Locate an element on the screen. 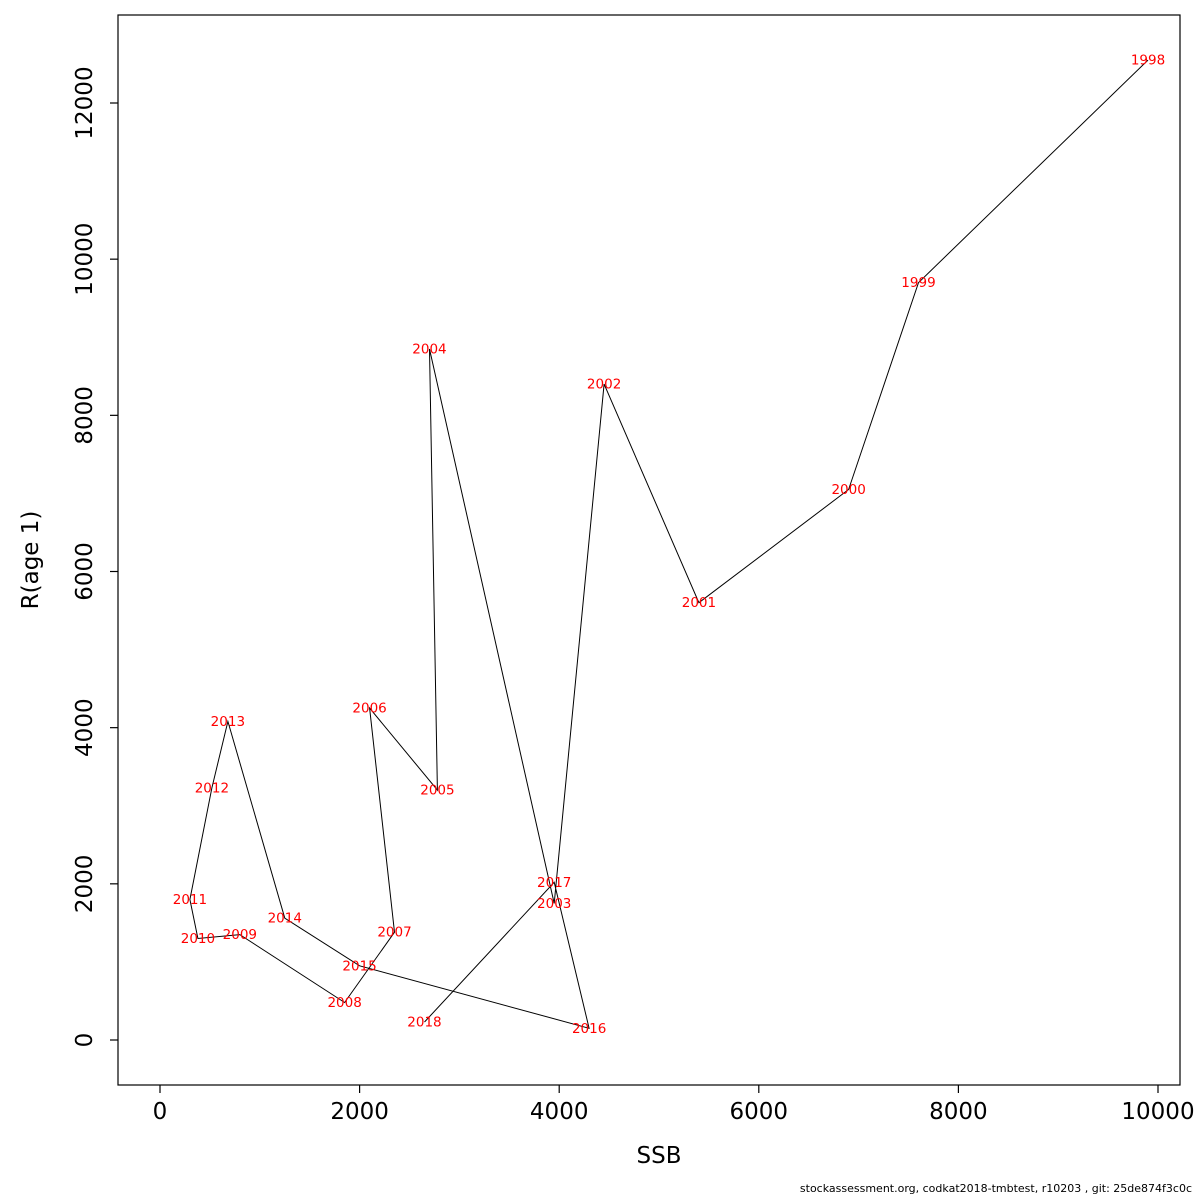 The height and width of the screenshot is (1200, 1200). year-label: 2001 is located at coordinates (699, 603).